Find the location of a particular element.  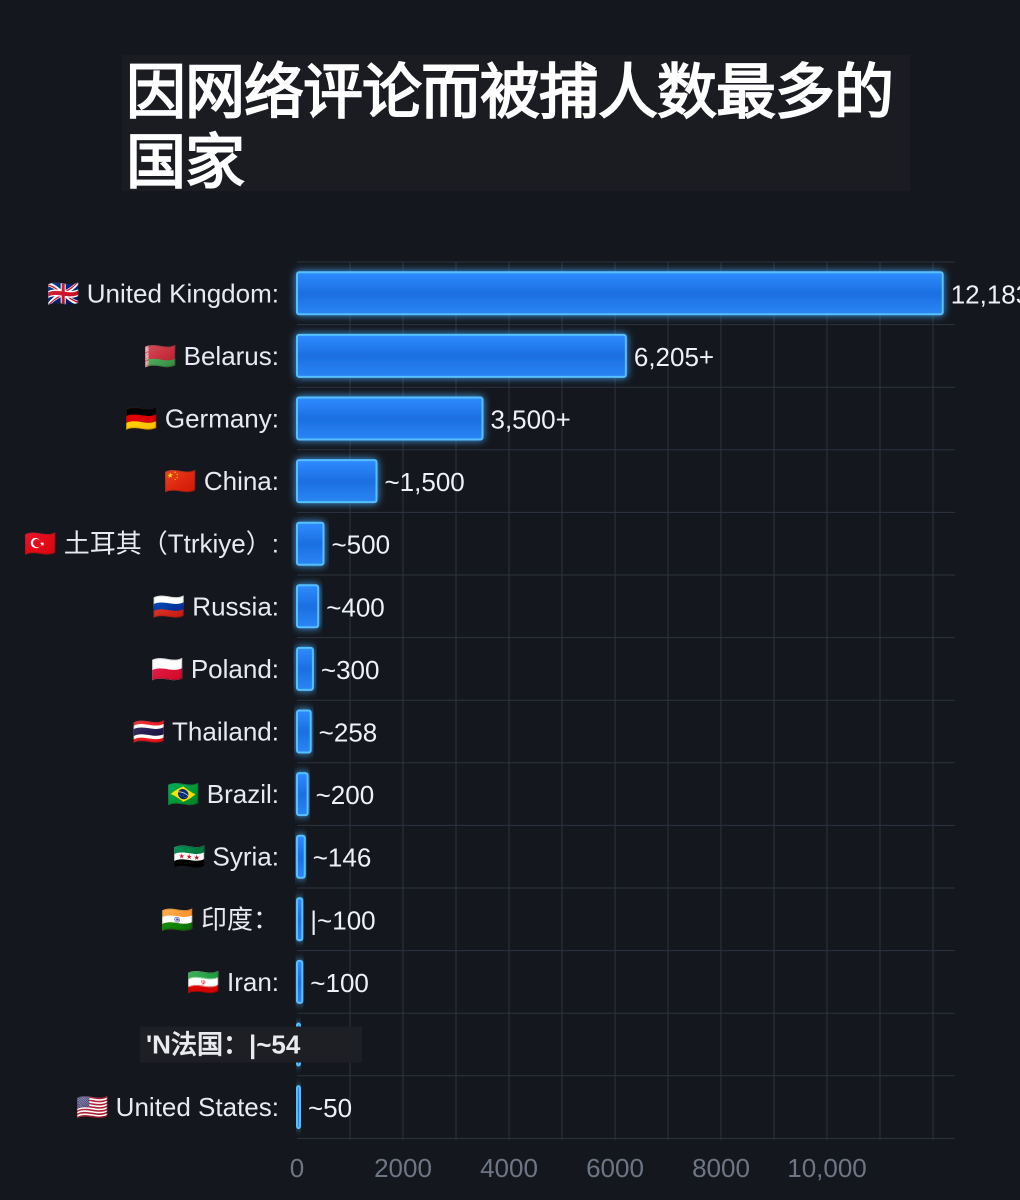

category-label: 🇧🇷 Brazil: is located at coordinates (223, 794).